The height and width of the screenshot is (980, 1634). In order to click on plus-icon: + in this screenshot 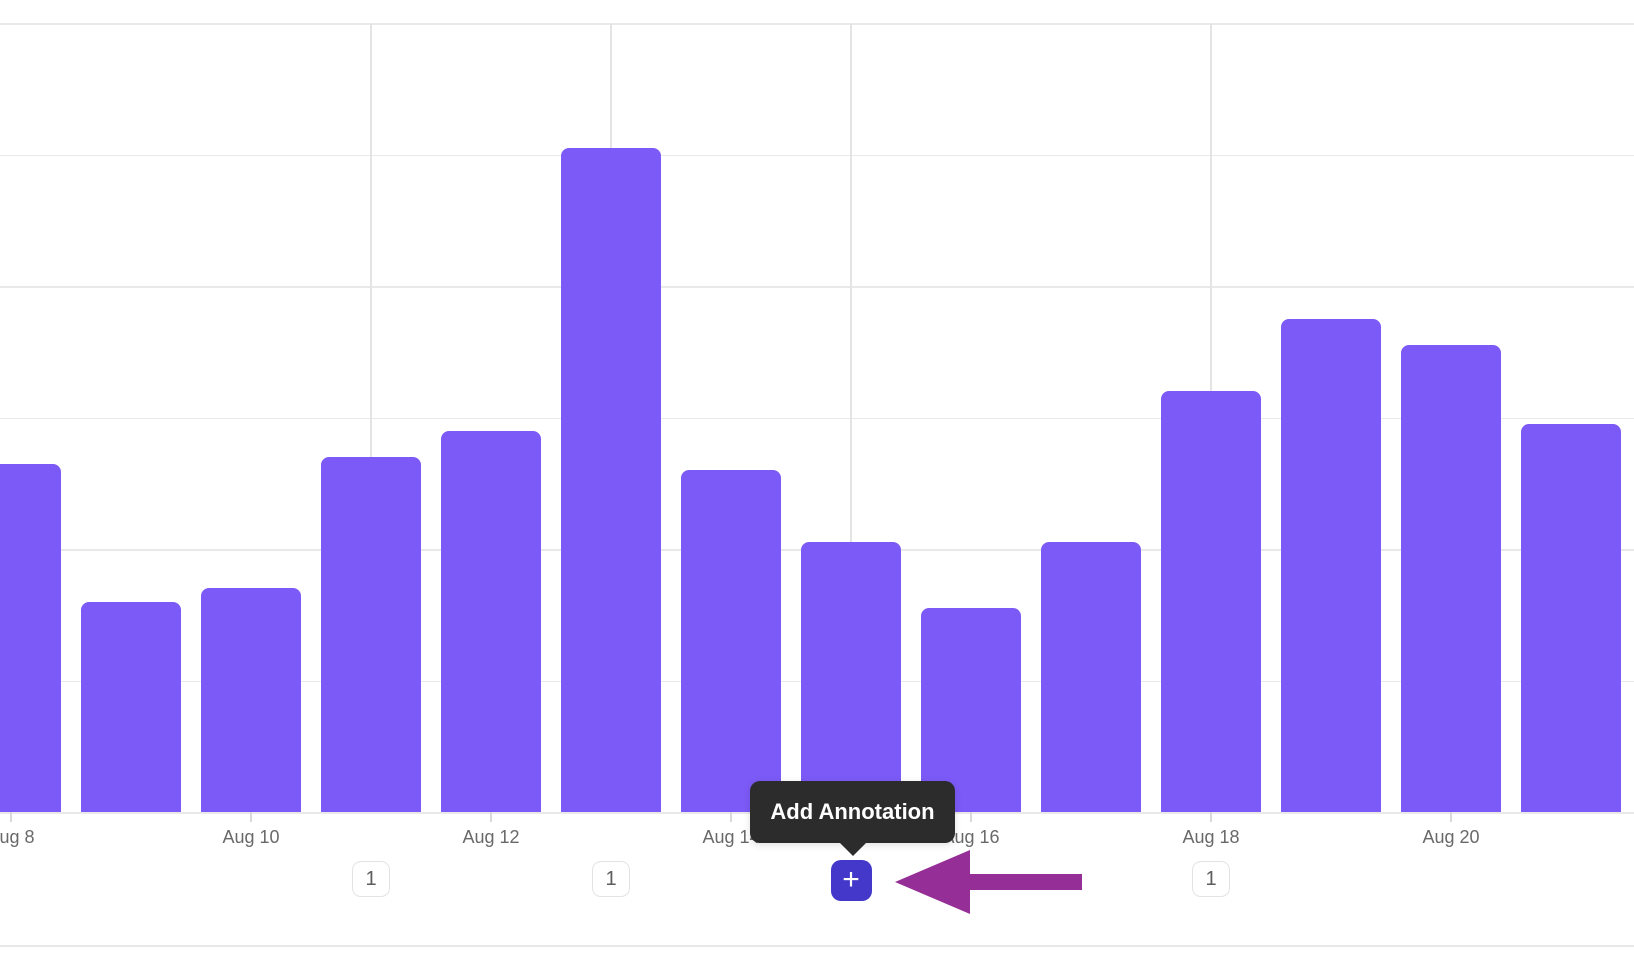, I will do `click(851, 879)`.